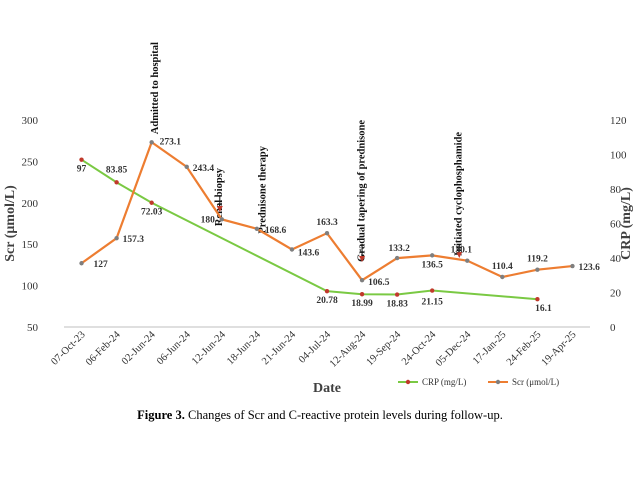 This screenshot has width=640, height=480. I want to click on crp-data-label: 18.99, so click(362, 304).